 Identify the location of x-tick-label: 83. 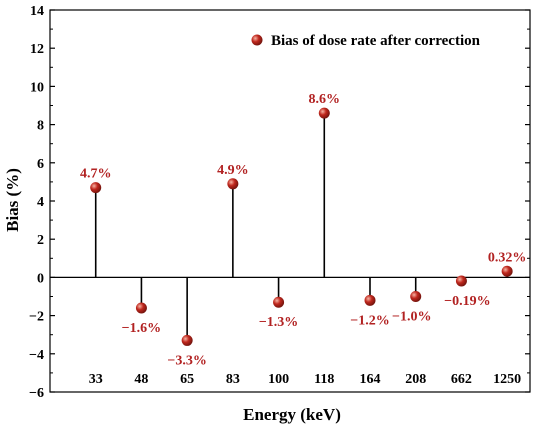
(233, 379).